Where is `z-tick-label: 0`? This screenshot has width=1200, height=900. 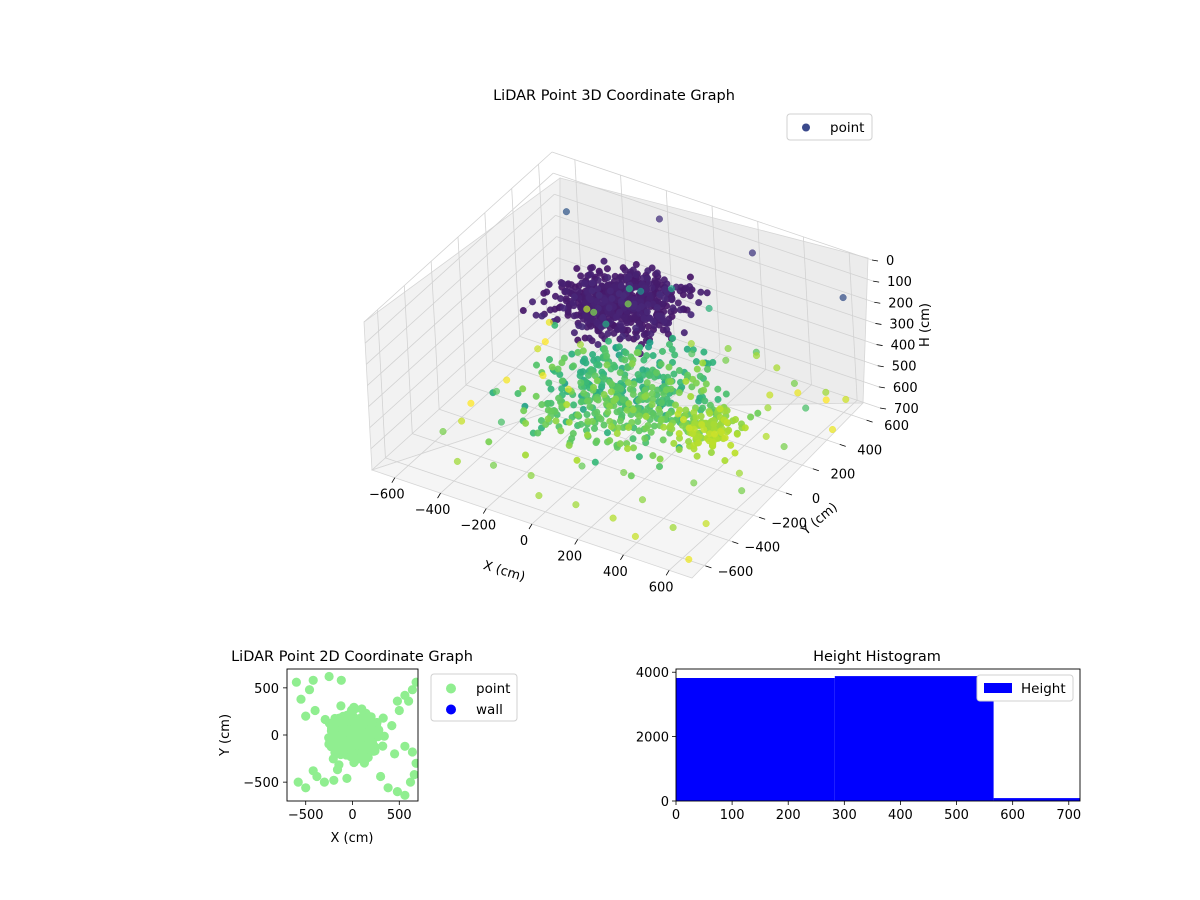 z-tick-label: 0 is located at coordinates (890, 261).